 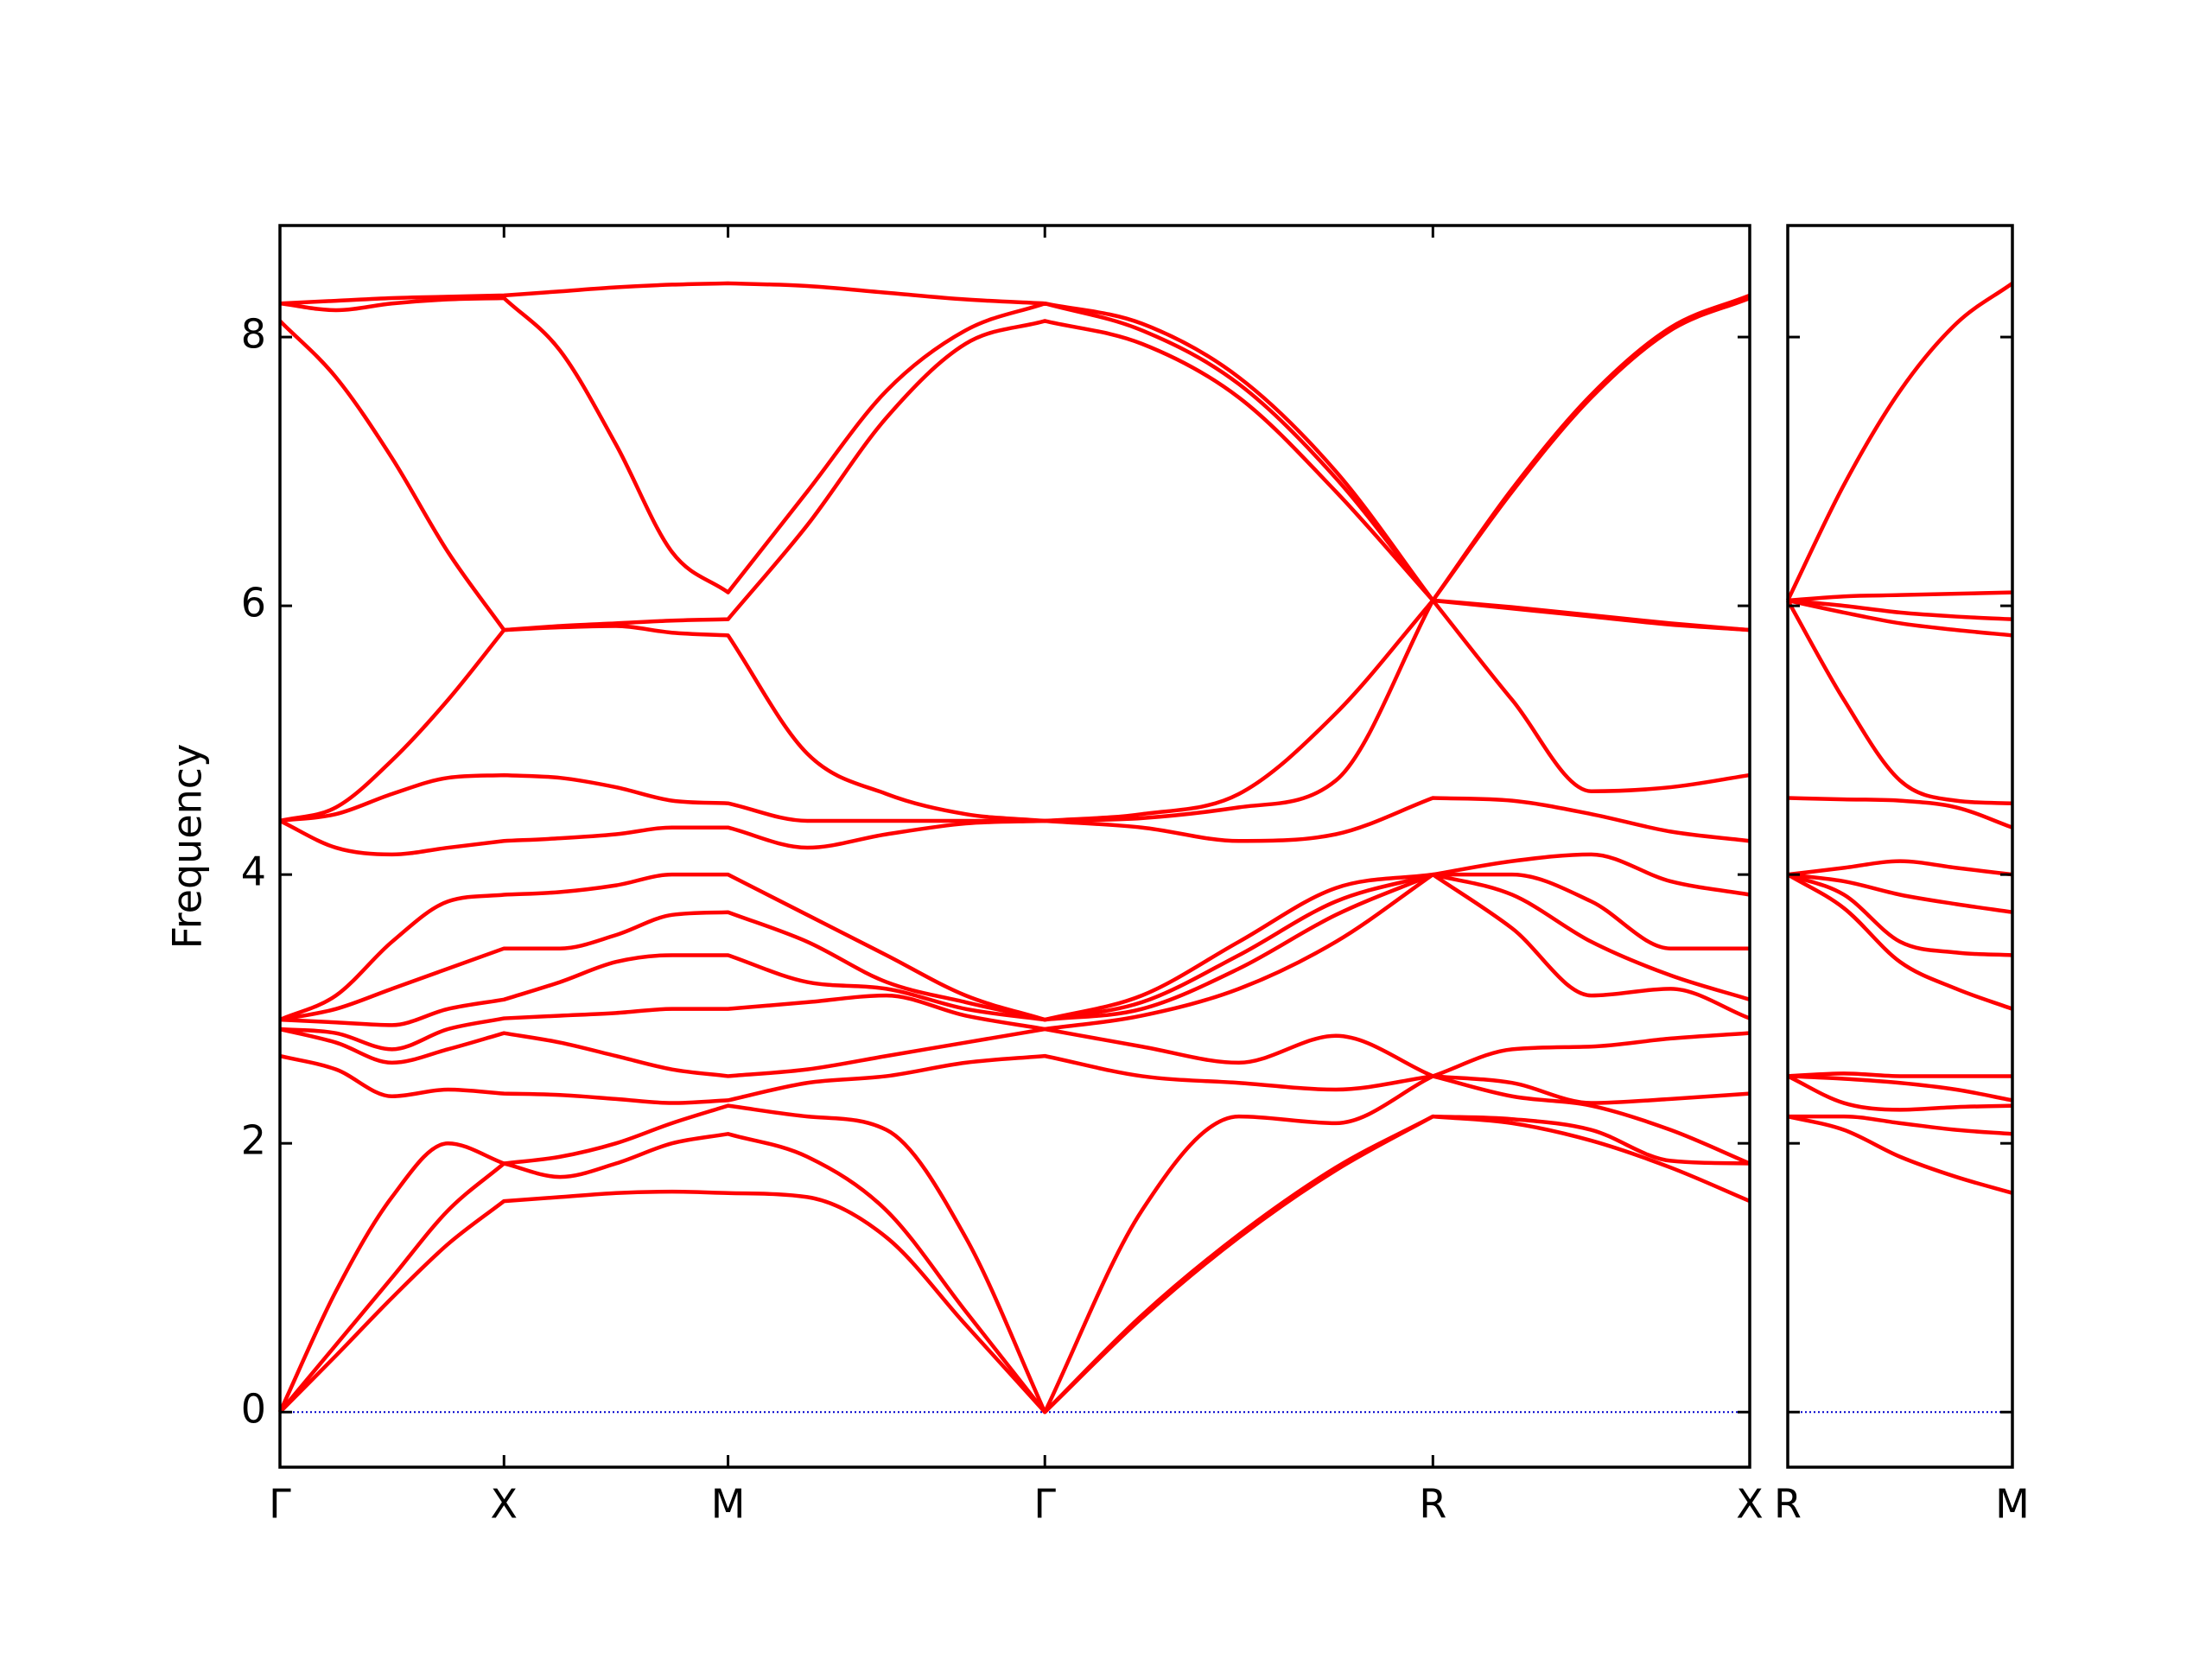 What do you see at coordinates (253, 603) in the screenshot?
I see `y-tick-label: 6` at bounding box center [253, 603].